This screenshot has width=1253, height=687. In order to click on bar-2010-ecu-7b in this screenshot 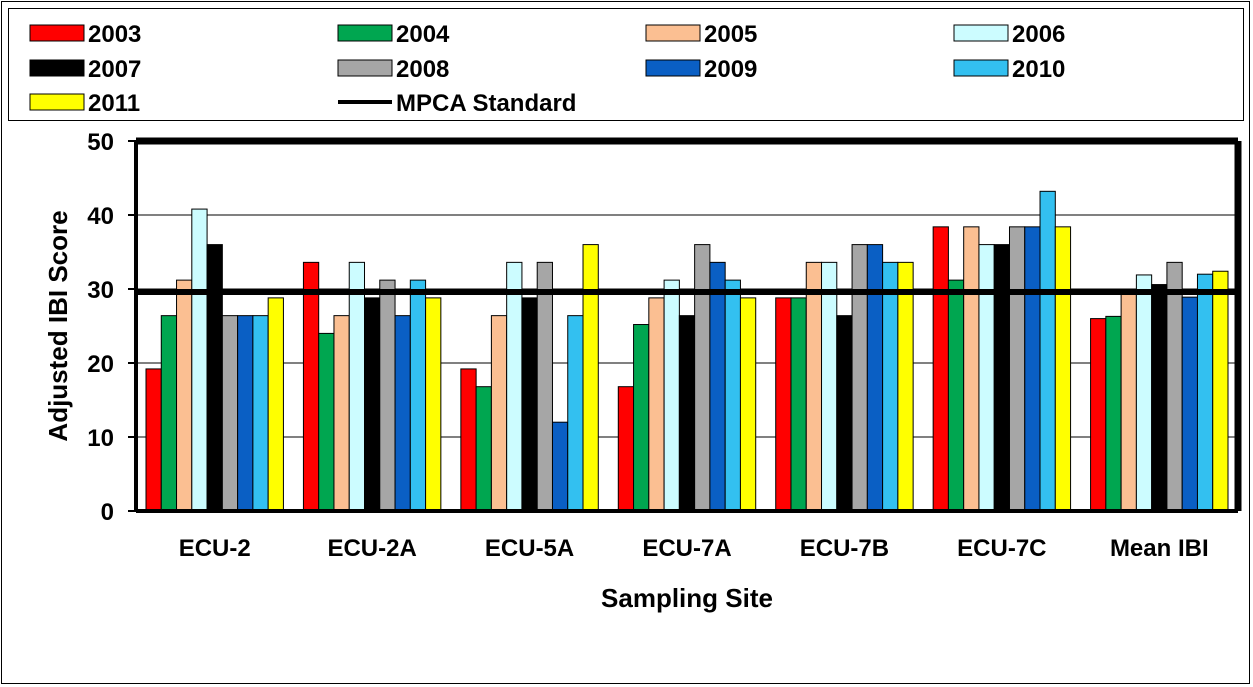, I will do `click(890, 386)`.